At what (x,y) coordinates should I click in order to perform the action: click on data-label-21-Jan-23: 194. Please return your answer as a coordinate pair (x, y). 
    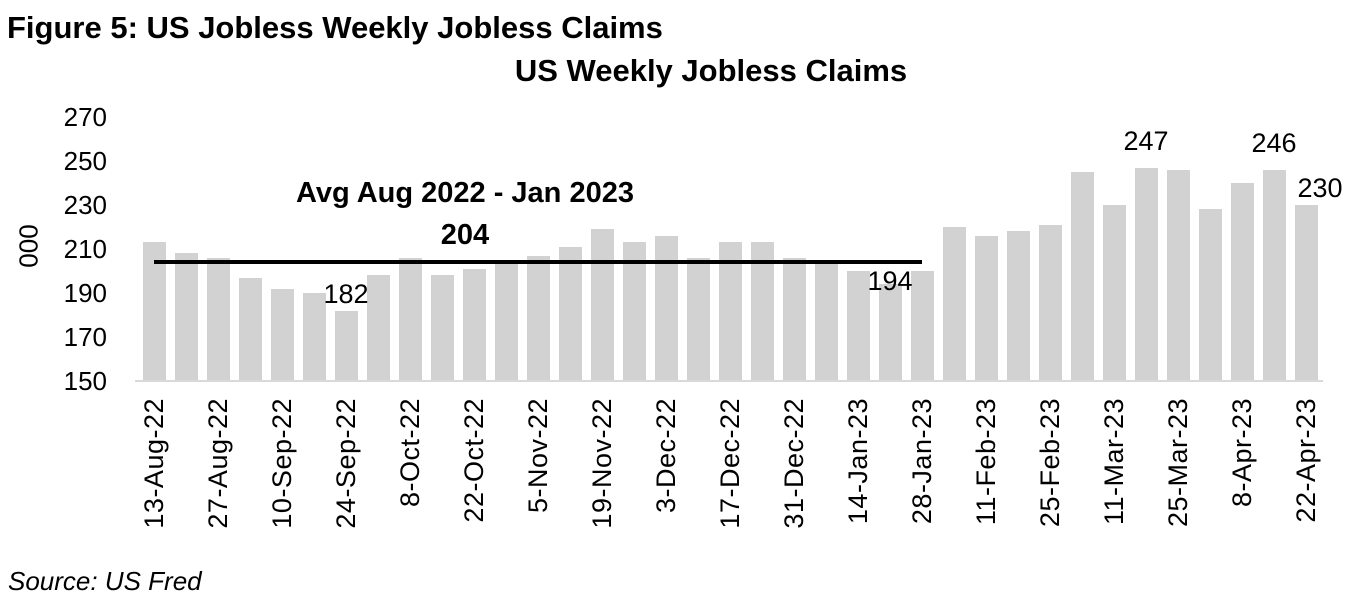
    Looking at the image, I should click on (890, 281).